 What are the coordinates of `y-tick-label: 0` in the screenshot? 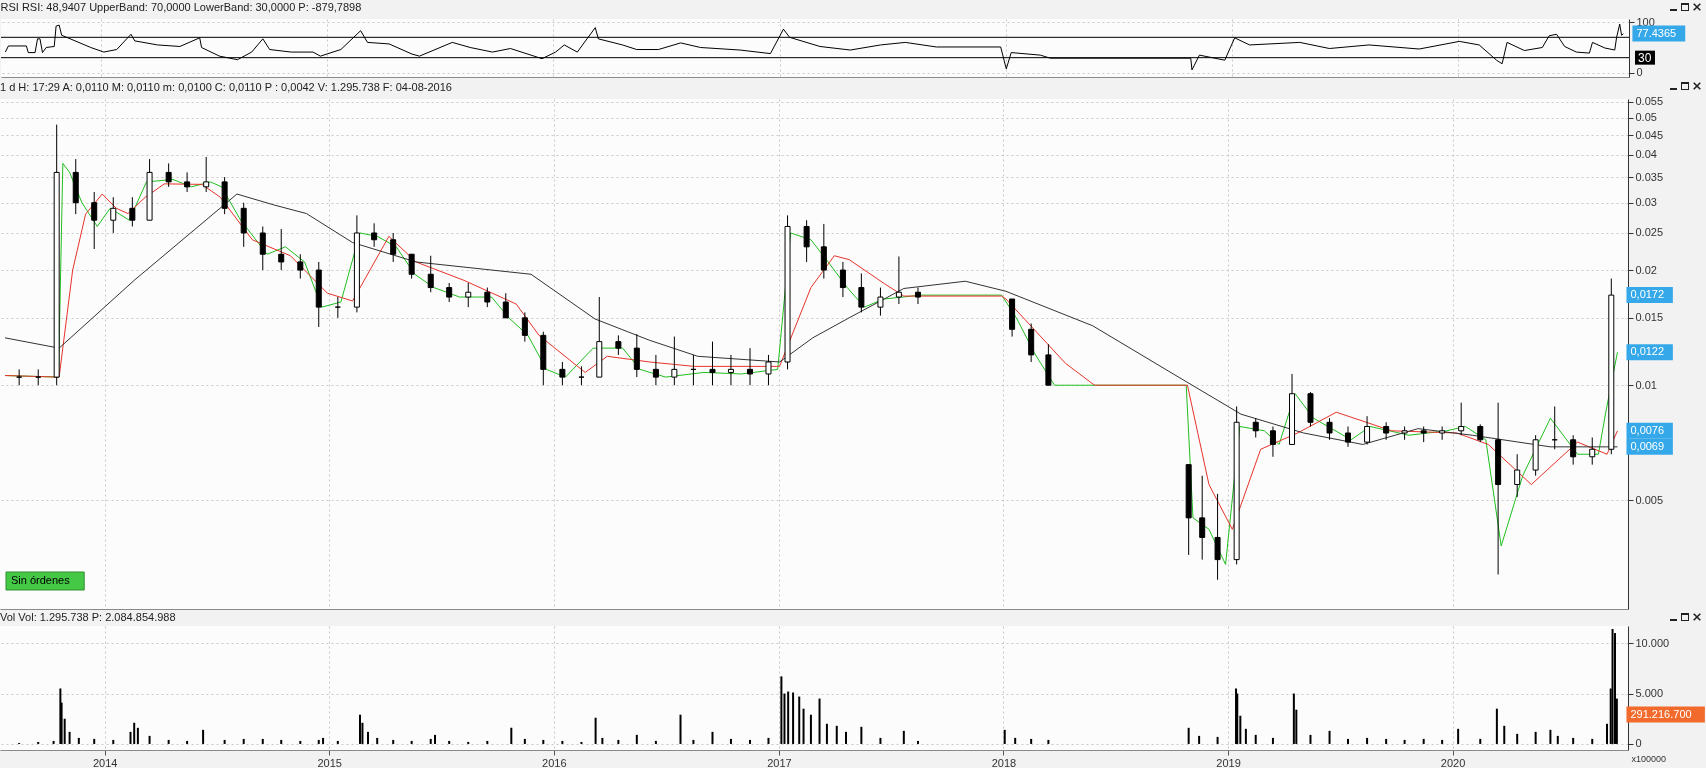 It's located at (1639, 72).